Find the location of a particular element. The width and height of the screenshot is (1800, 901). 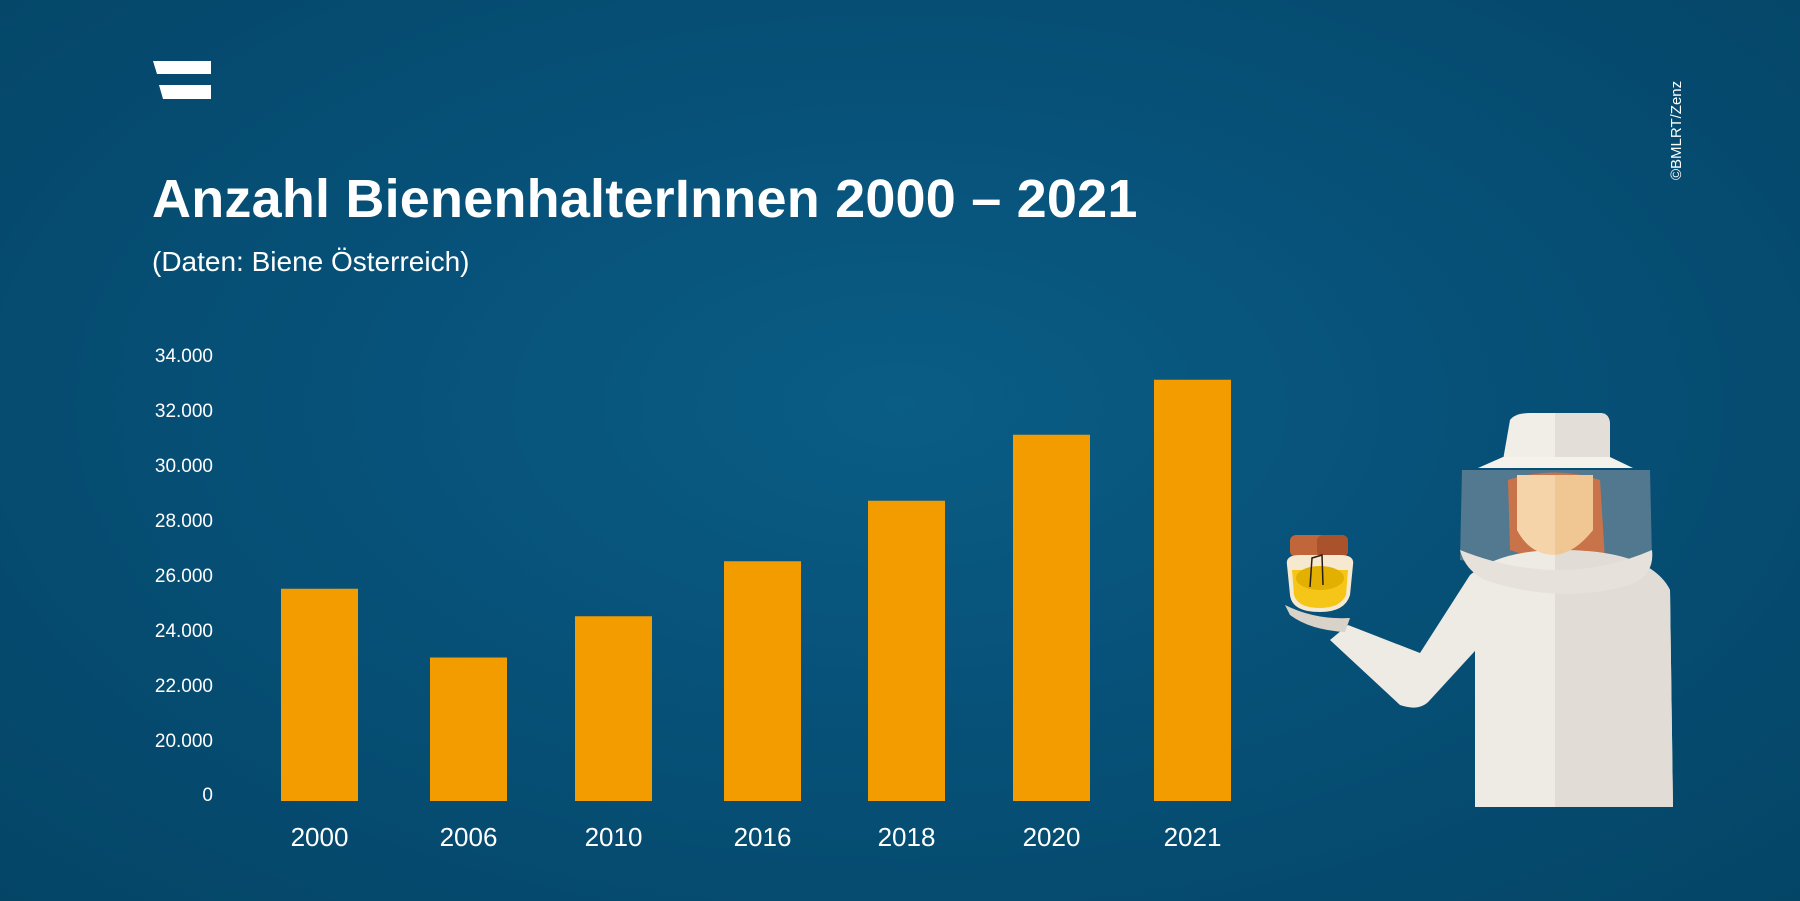

y-tick-label: 0 is located at coordinates (207, 795).